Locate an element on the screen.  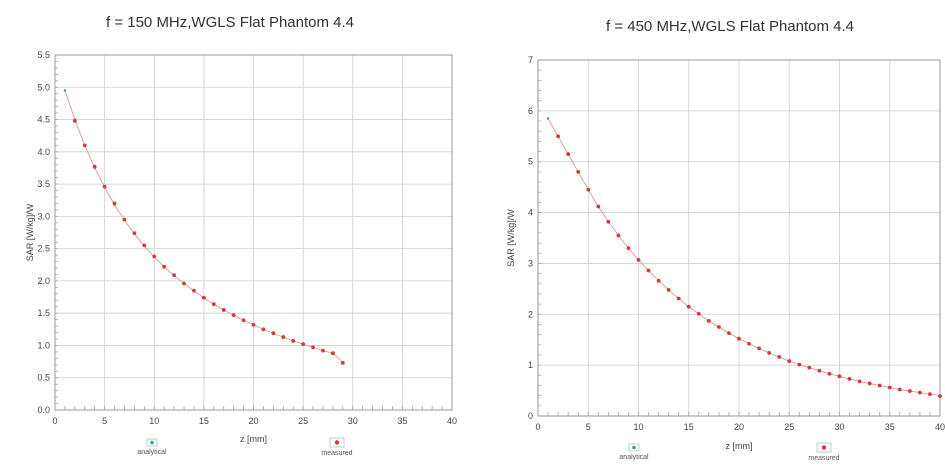
y-tick-label: 2 is located at coordinates (530, 314).